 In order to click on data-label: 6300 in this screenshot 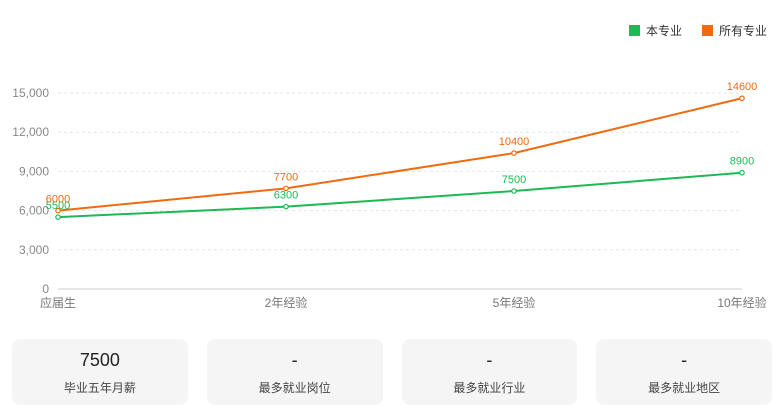, I will do `click(286, 196)`.